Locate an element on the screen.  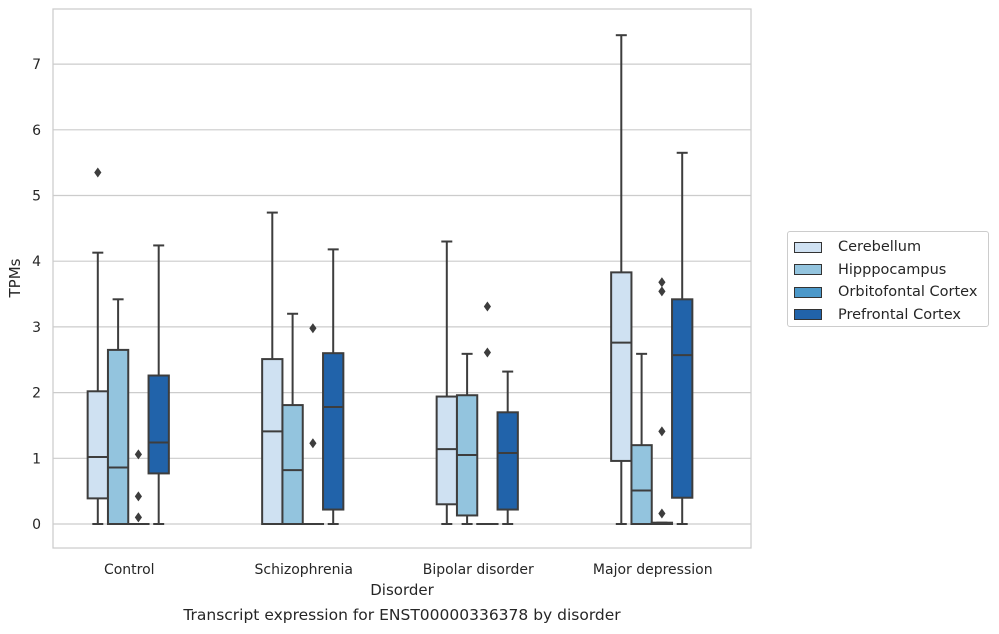
x-tick-label: Schizophrenia is located at coordinates (304, 570).